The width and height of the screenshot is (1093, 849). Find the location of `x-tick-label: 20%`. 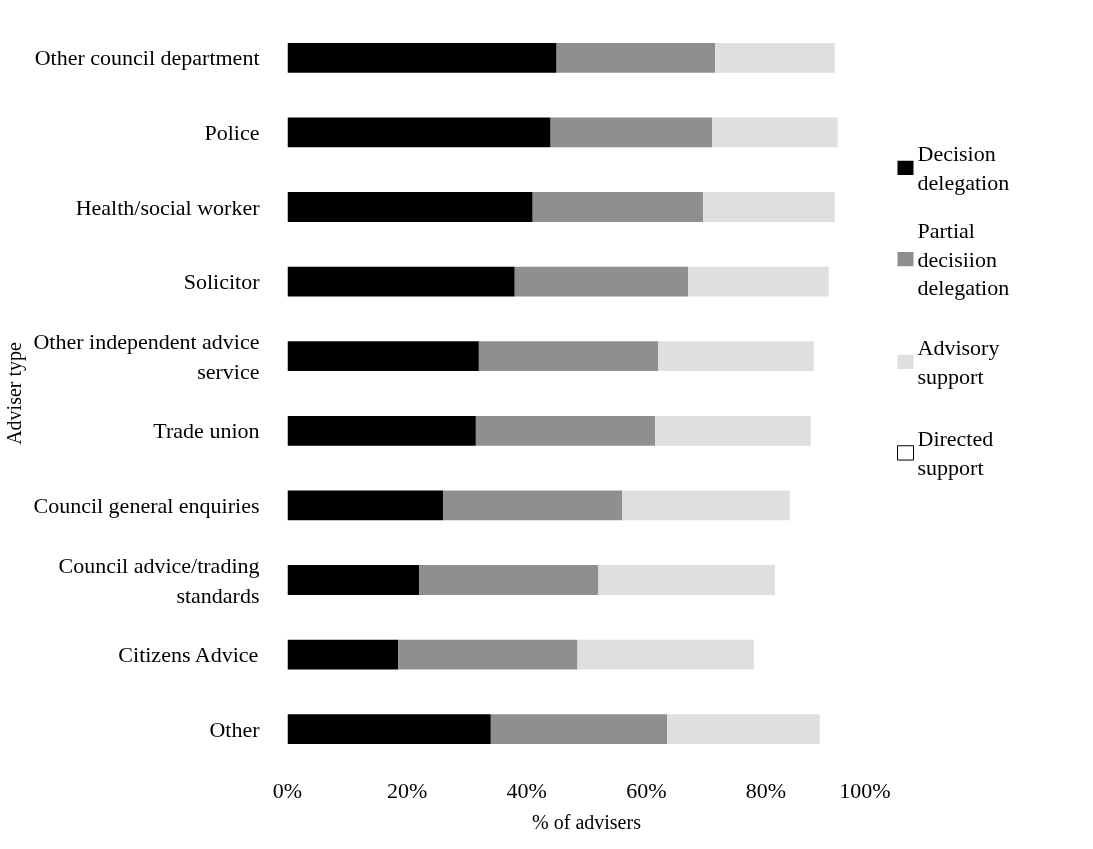

x-tick-label: 20% is located at coordinates (407, 790).